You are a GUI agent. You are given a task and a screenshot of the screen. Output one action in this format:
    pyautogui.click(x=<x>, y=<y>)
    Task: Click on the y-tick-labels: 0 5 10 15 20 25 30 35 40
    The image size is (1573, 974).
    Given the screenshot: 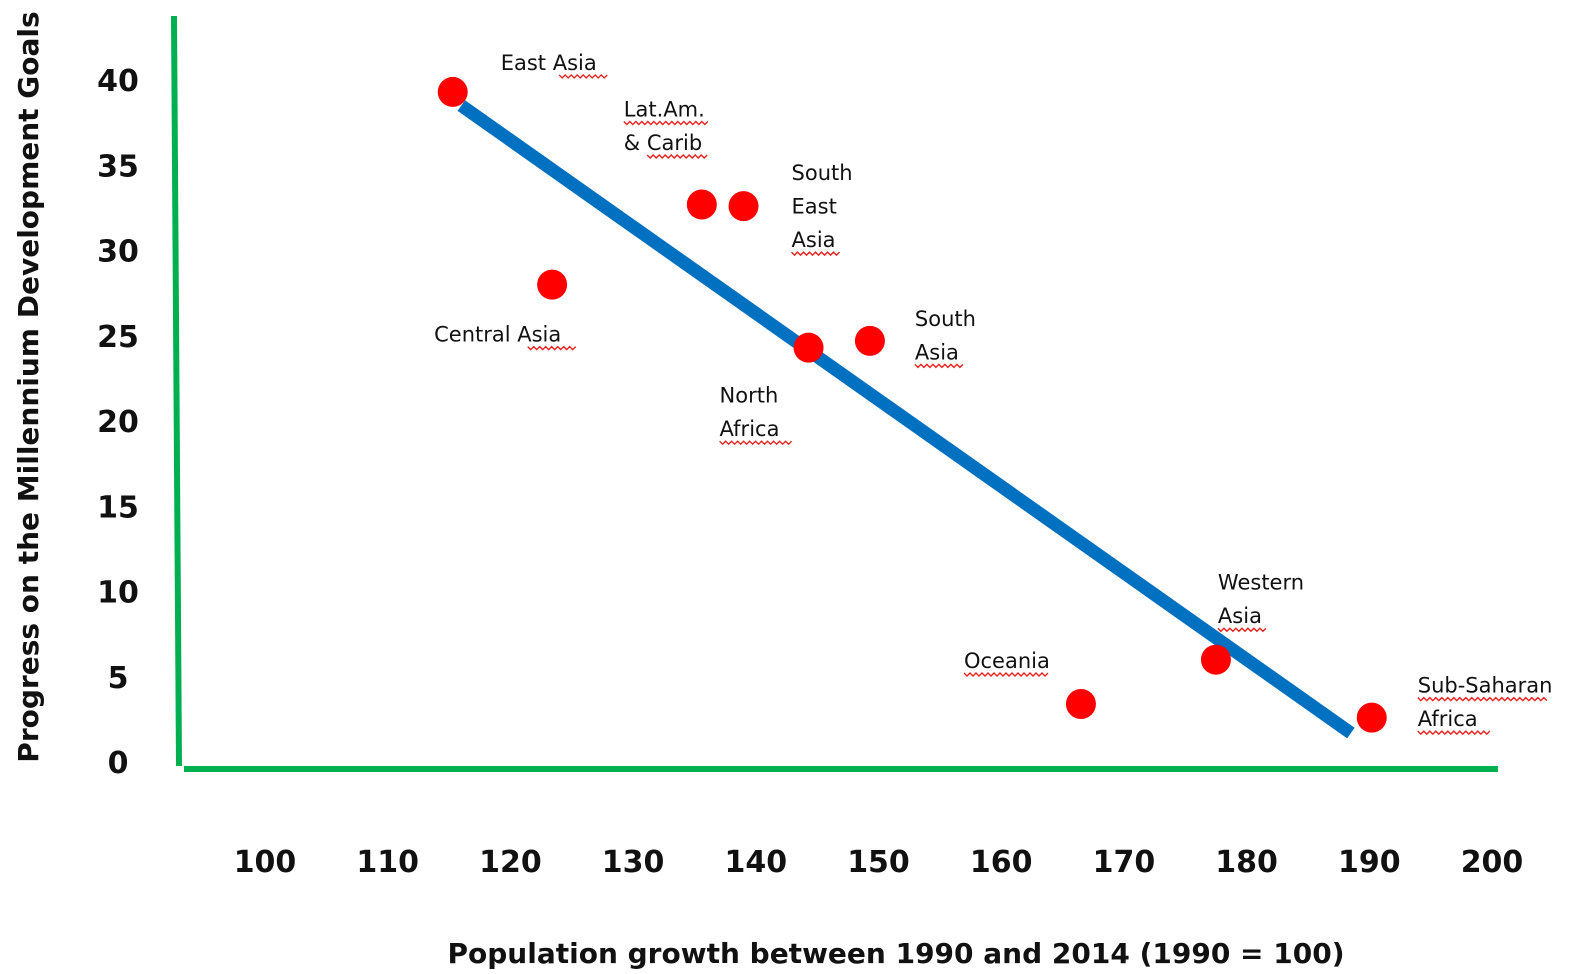 What is the action you would take?
    pyautogui.click(x=118, y=422)
    